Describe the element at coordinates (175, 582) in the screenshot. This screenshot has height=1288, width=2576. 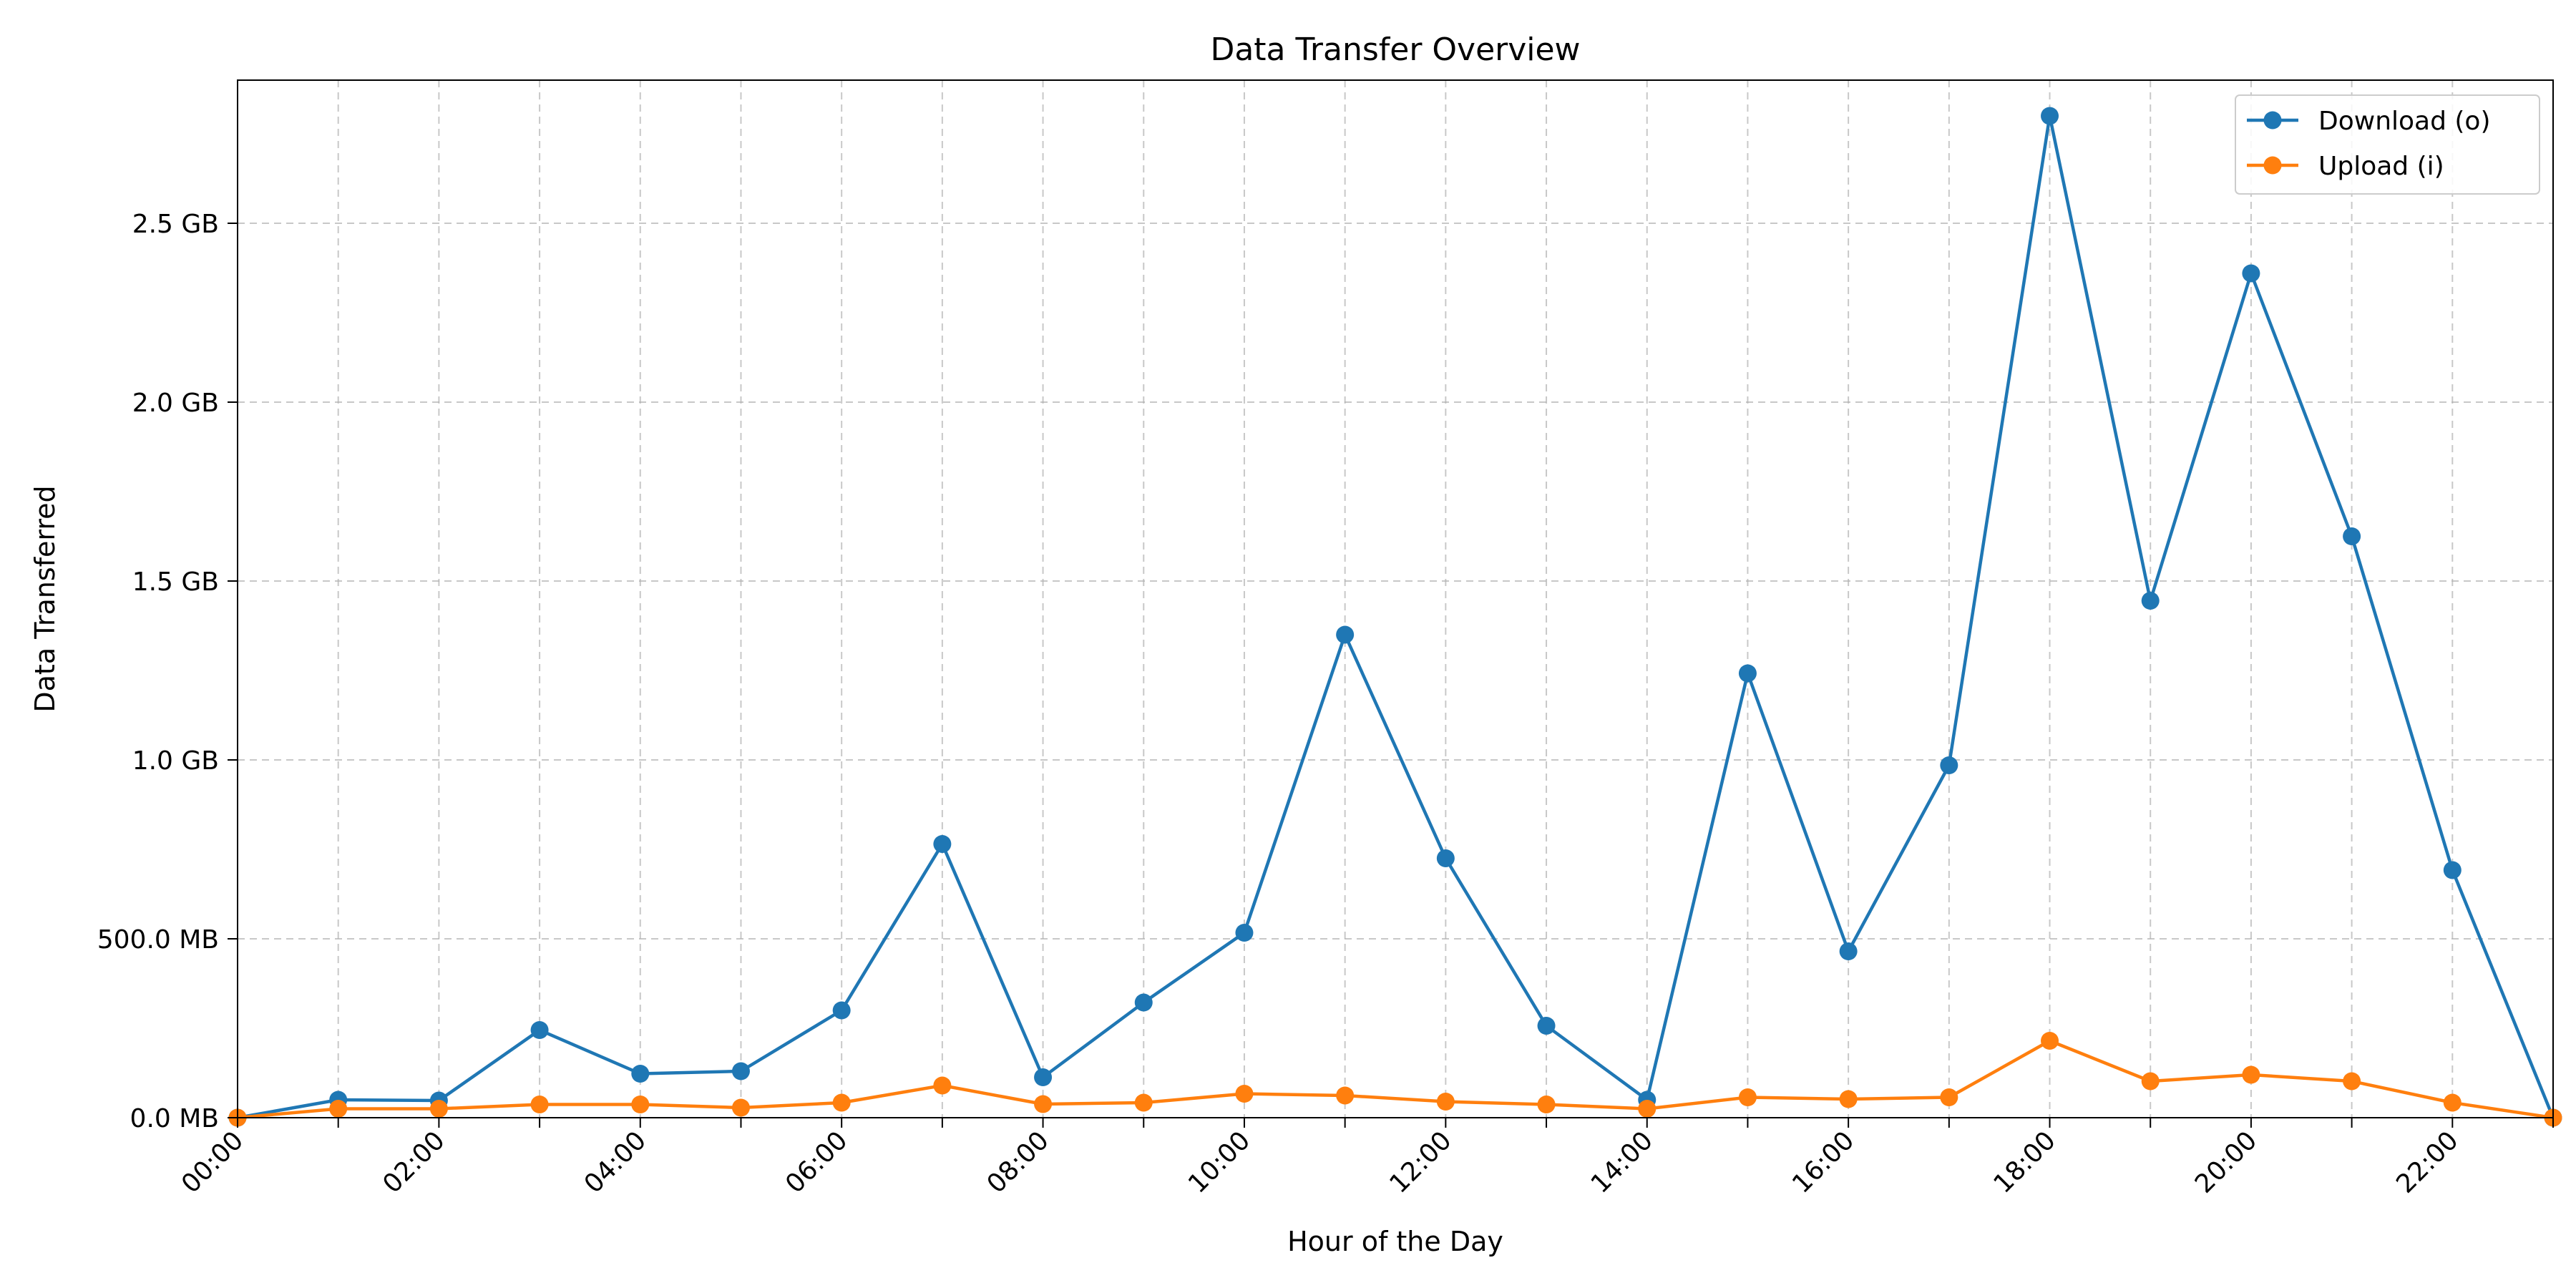
I see `y-tick-label: 1.5 GB` at that location.